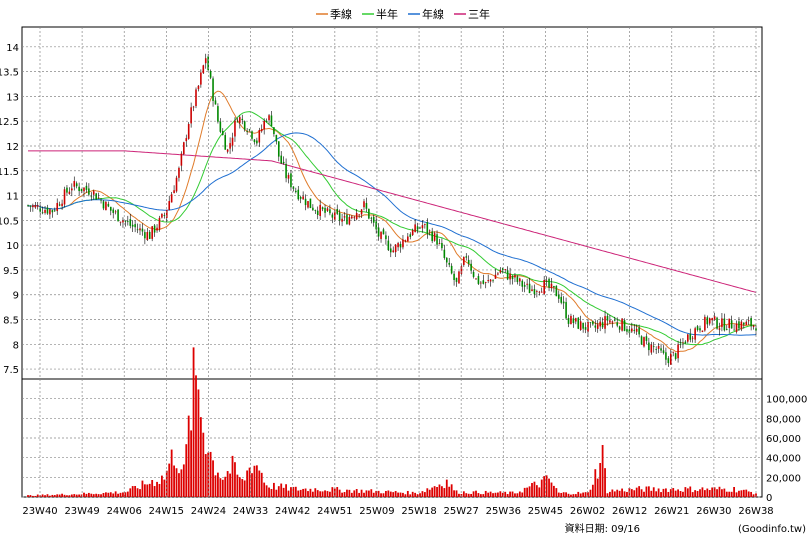 Image resolution: width=808 pixels, height=540 pixels. Describe the element at coordinates (11, 271) in the screenshot. I see `price-tick-label: 9.5` at that location.